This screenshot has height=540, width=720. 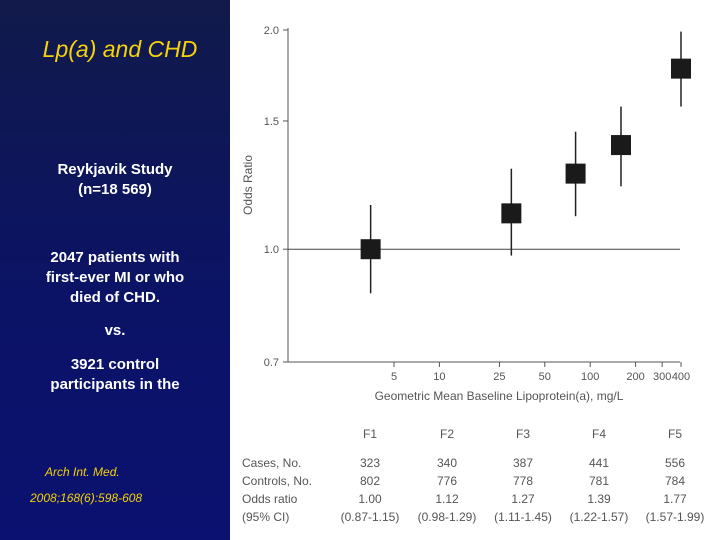 What do you see at coordinates (115, 330) in the screenshot?
I see `versus-label: vs.` at bounding box center [115, 330].